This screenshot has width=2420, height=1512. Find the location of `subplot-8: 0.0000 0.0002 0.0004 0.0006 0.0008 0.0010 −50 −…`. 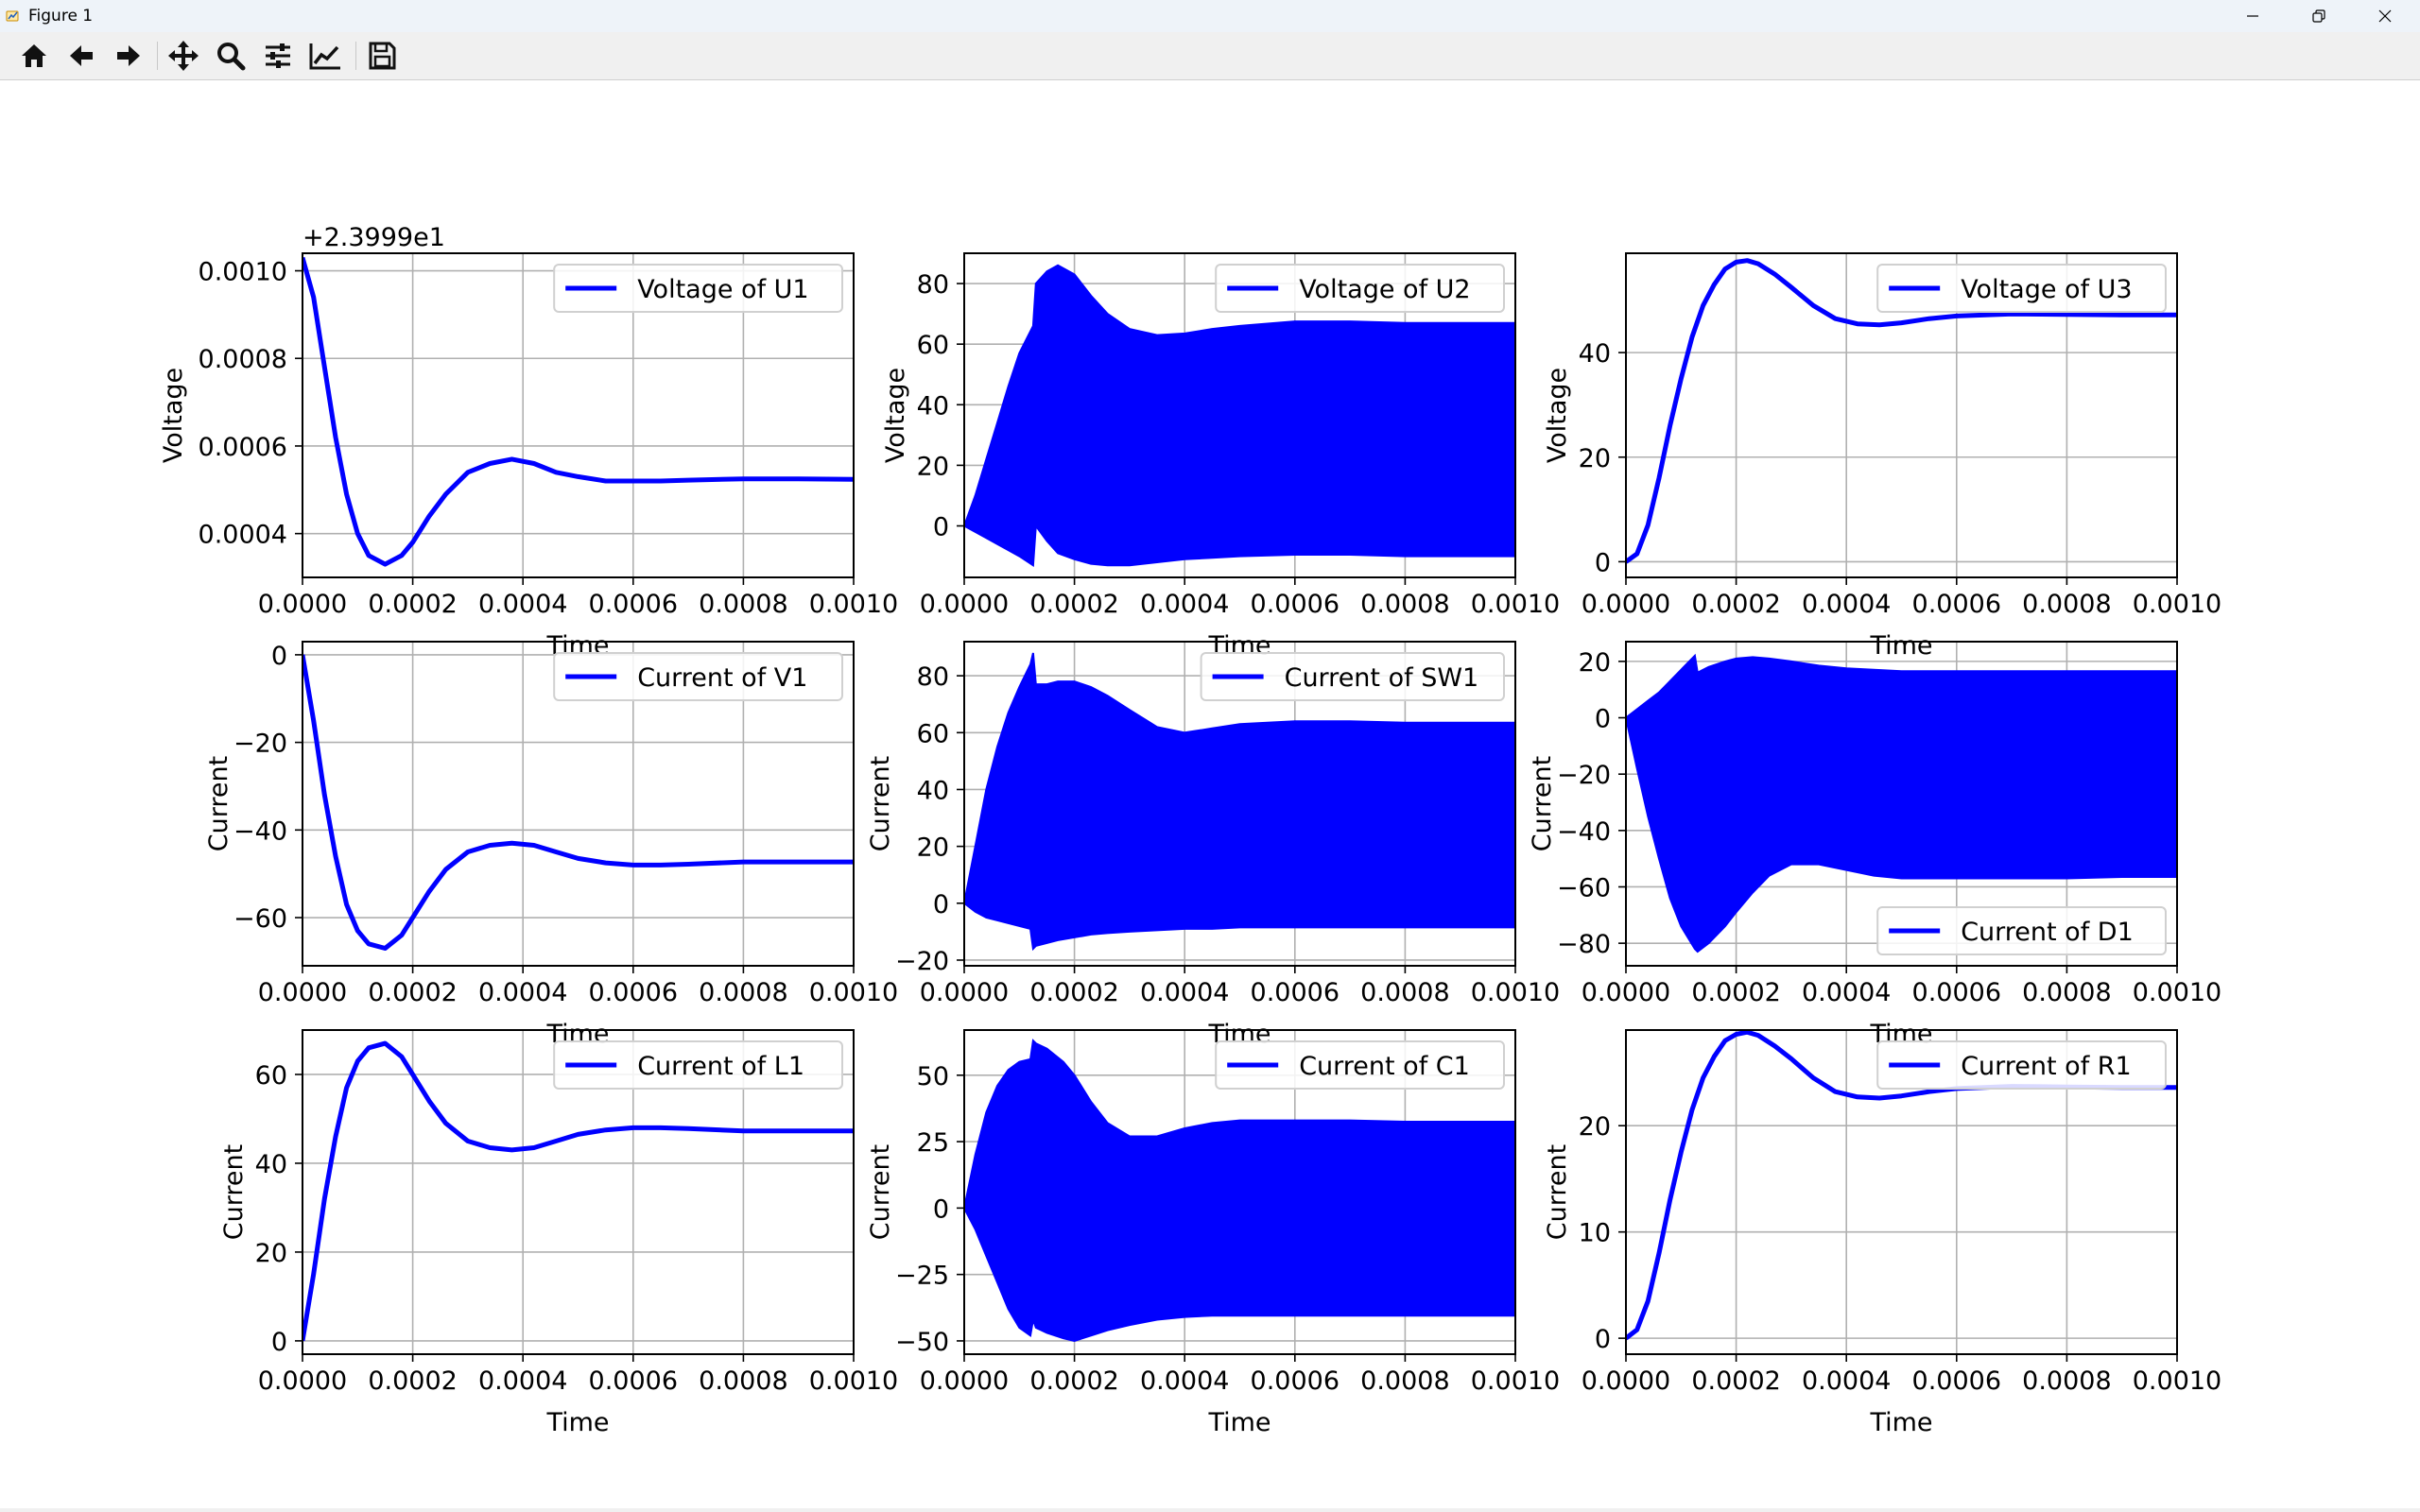

subplot-8: 0.0000 0.0002 0.0004 0.0006 0.0008 0.0010 −50 −… is located at coordinates (1213, 1233).